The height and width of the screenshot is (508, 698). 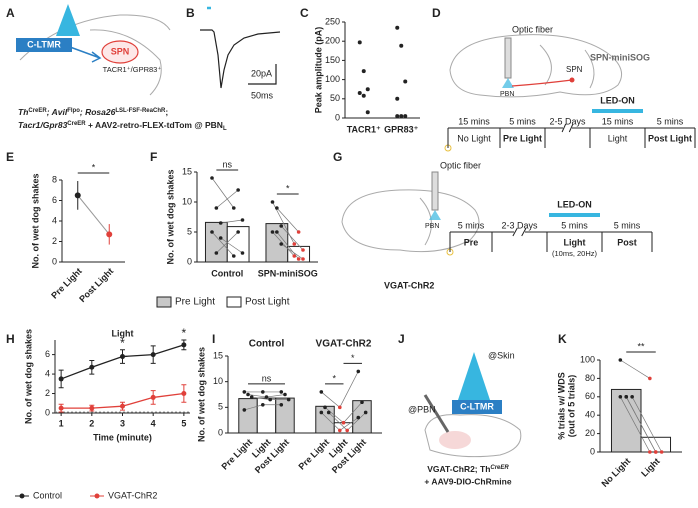 What do you see at coordinates (195, 302) in the screenshot?
I see `legend-label: Pre Light` at bounding box center [195, 302].